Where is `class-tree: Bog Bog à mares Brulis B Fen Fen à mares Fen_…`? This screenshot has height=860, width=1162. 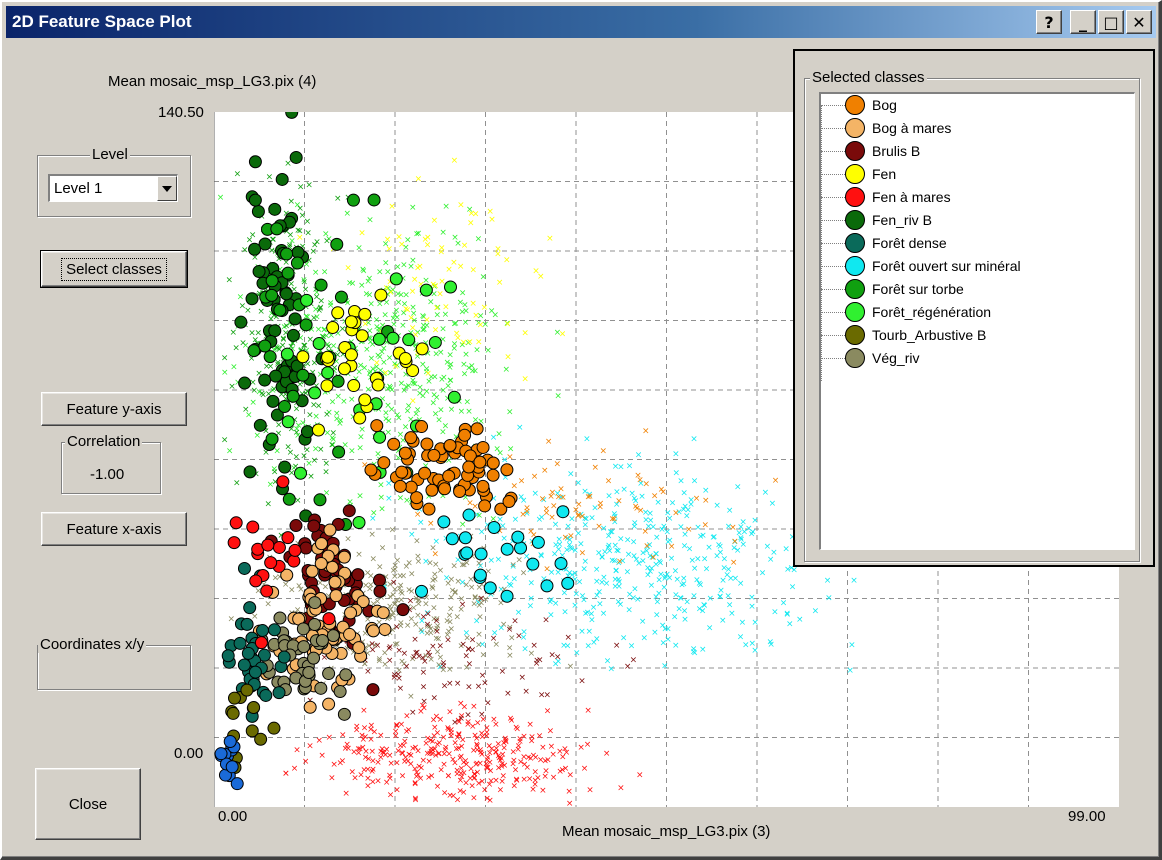 class-tree: Bog Bog à mares Brulis B Fen Fen à mares Fen_… is located at coordinates (977, 321).